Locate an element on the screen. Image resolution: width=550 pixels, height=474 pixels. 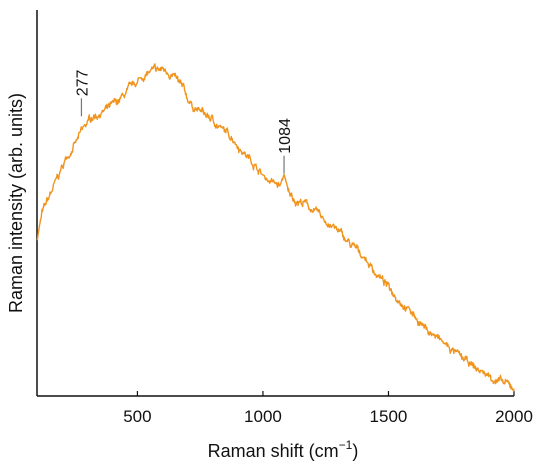
x-axis-label-superscript: −1 is located at coordinates (346, 445).